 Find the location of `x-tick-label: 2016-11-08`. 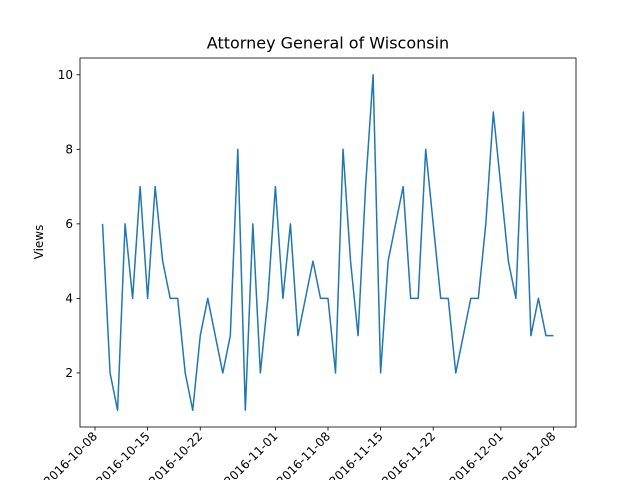

x-tick-label: 2016-11-08 is located at coordinates (303, 454).